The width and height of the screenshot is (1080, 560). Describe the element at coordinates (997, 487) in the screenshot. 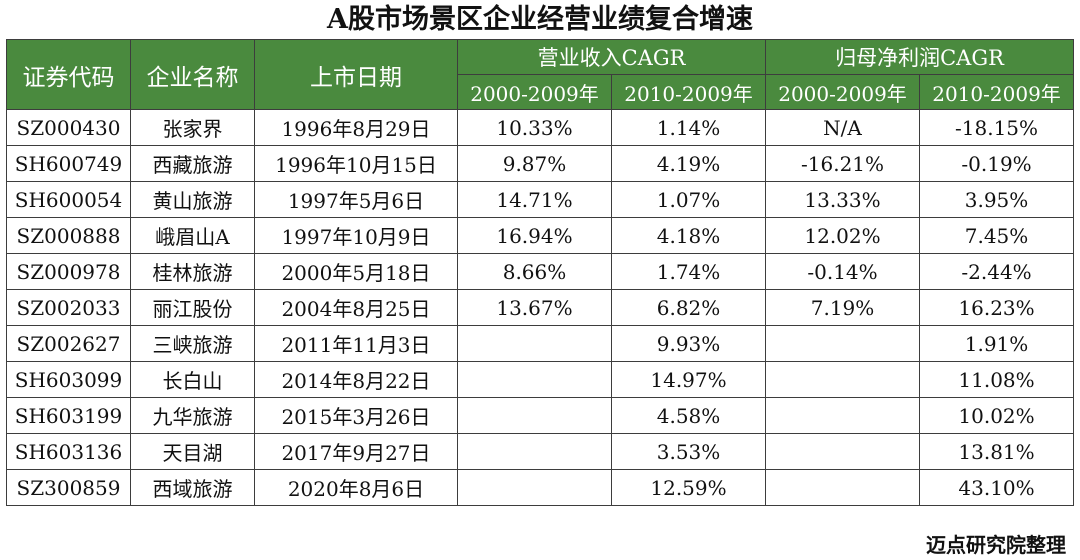

I see `cell-prof2: 43.10%` at that location.